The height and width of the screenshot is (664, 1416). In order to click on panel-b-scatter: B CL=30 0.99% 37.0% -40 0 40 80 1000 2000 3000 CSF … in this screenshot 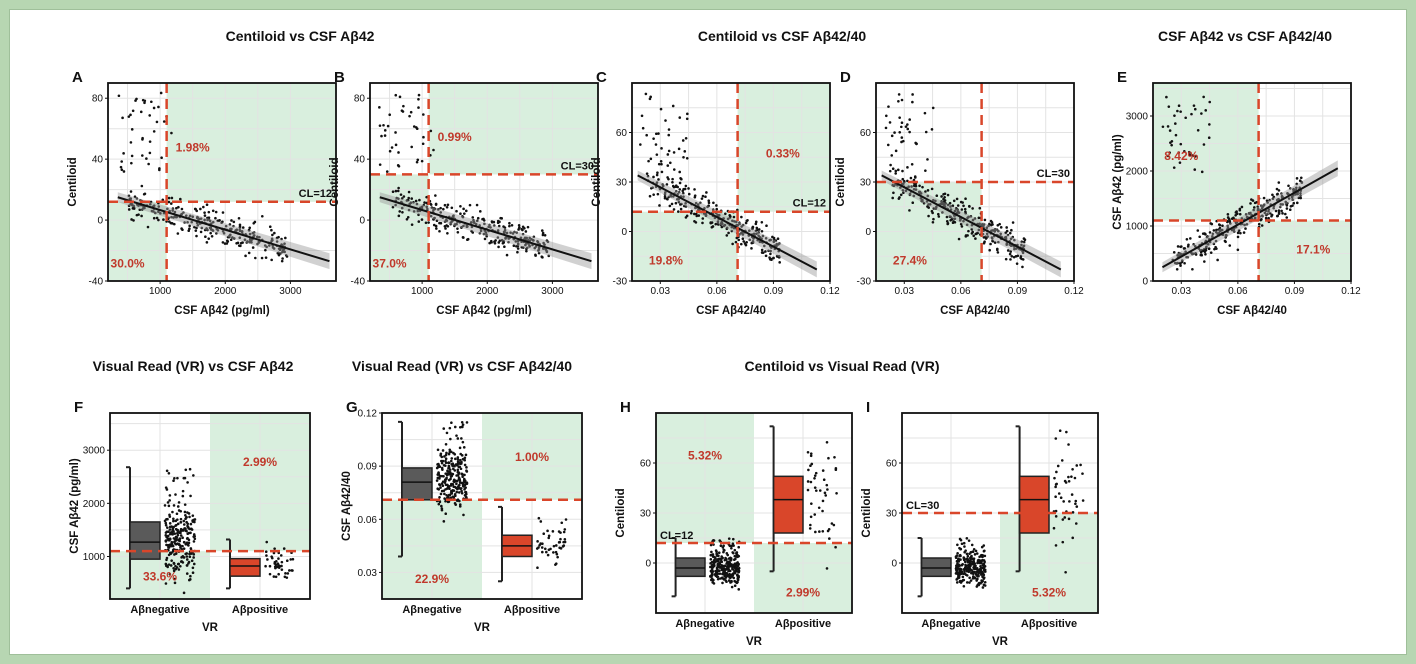, I will do `click(464, 193)`.